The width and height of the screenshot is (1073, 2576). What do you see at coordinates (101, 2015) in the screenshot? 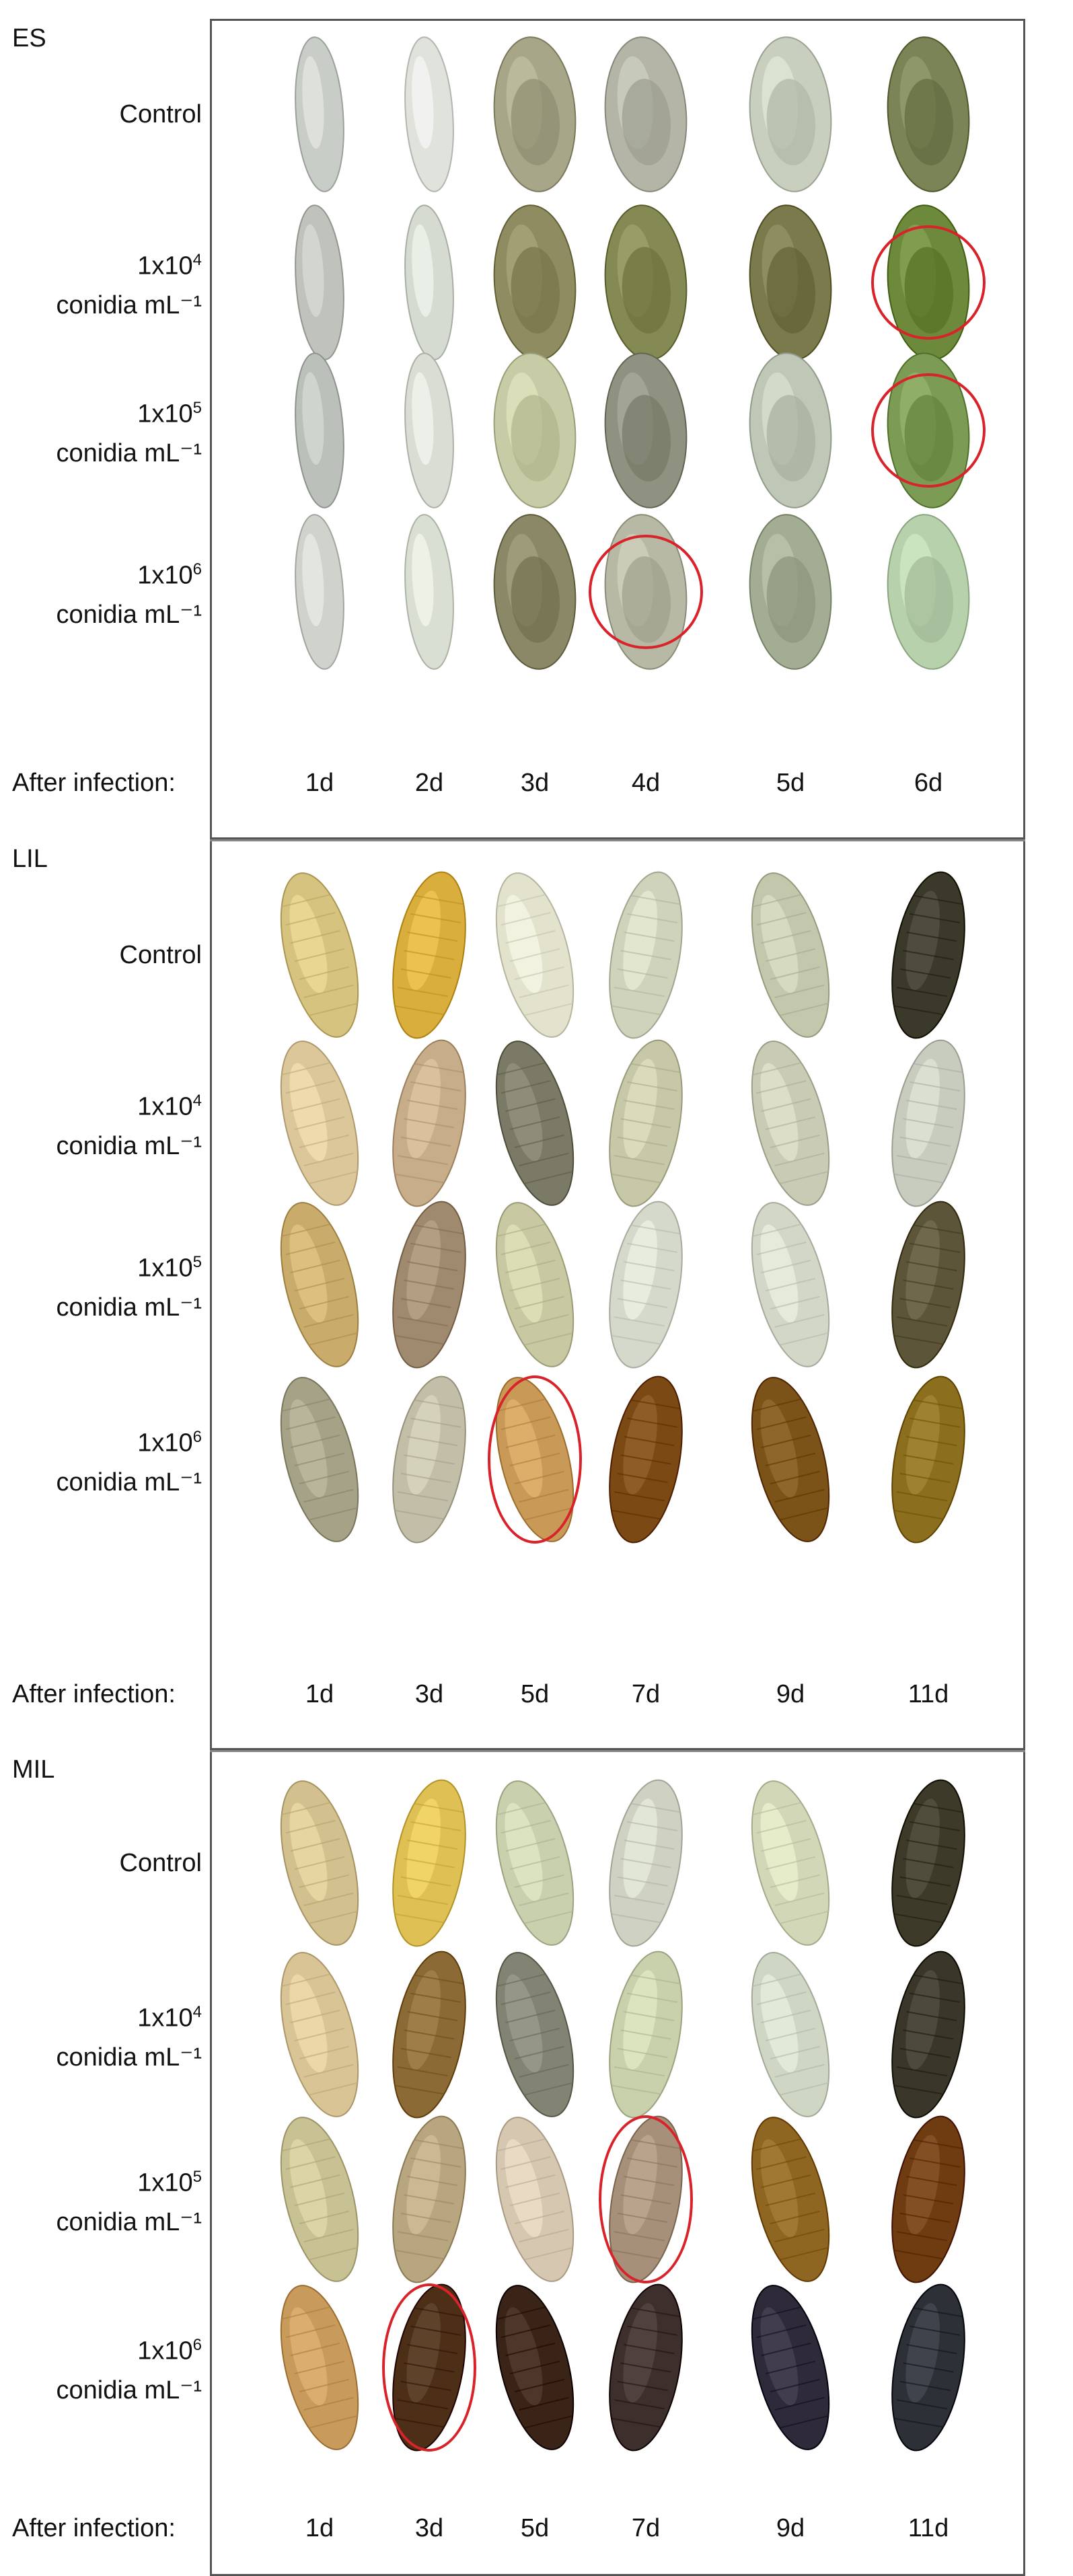
I see `concentration-label: 1x104` at bounding box center [101, 2015].